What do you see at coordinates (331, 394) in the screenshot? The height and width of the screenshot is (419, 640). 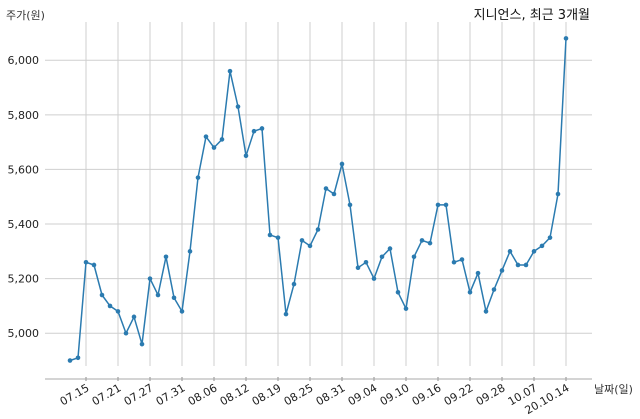 I see `x-tick-label: 08.31` at bounding box center [331, 394].